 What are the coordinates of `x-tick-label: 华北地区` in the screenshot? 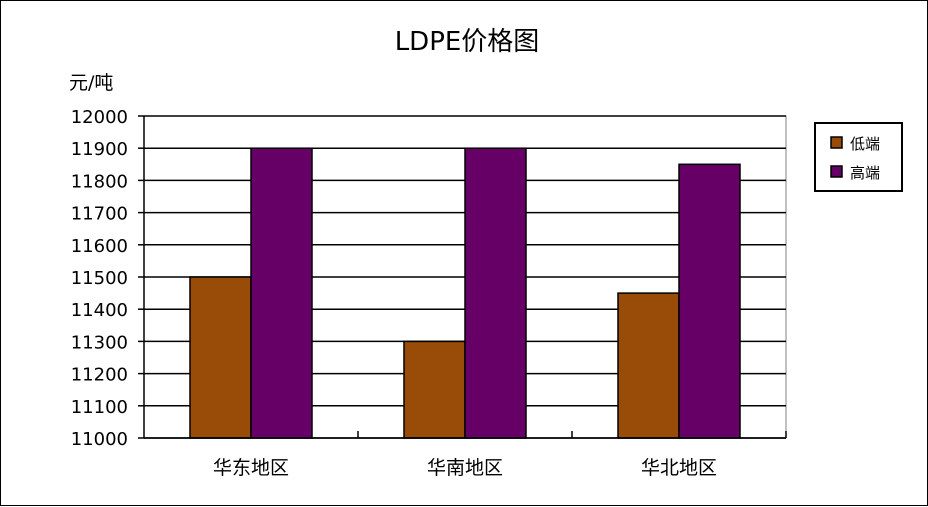 It's located at (679, 468).